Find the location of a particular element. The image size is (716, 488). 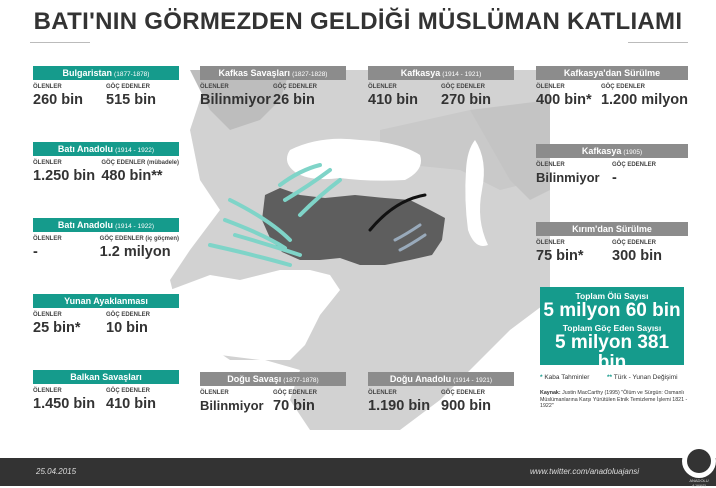

migrants-value: 1.2 milyon is located at coordinates (135, 252).